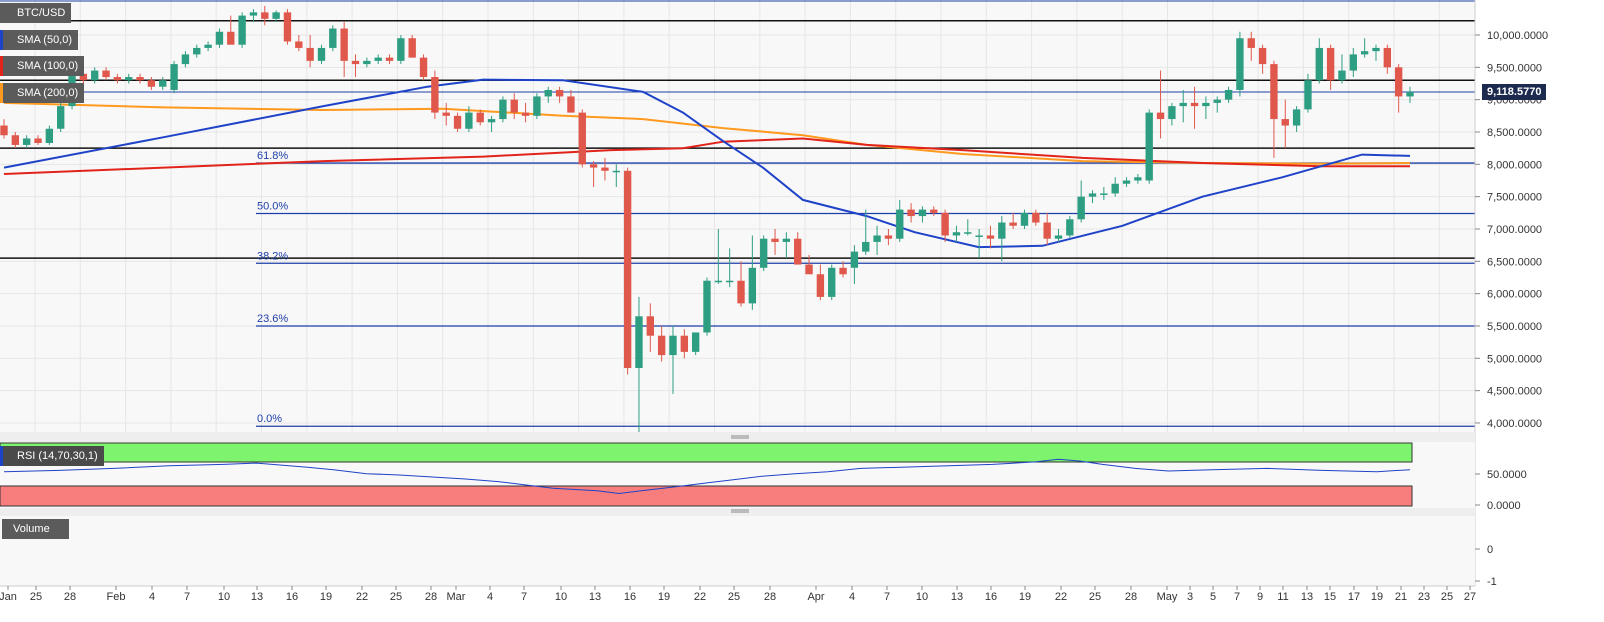 This screenshot has height=622, width=1604. I want to click on rsi-legend: RSI (14,70,30,1), so click(52, 456).